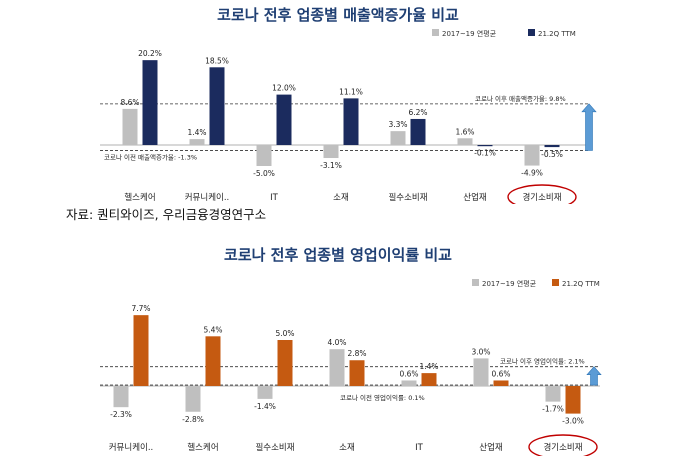  Describe the element at coordinates (202, 447) in the screenshot. I see `category-label-1: 헬스케어` at that location.